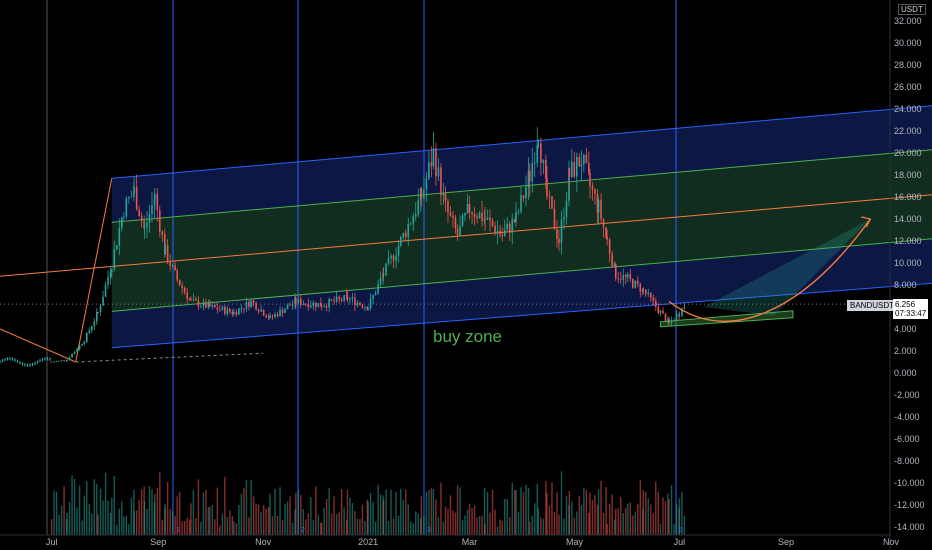 This screenshot has height=550, width=932. I want to click on price-tick-label: -4.000, so click(907, 417).